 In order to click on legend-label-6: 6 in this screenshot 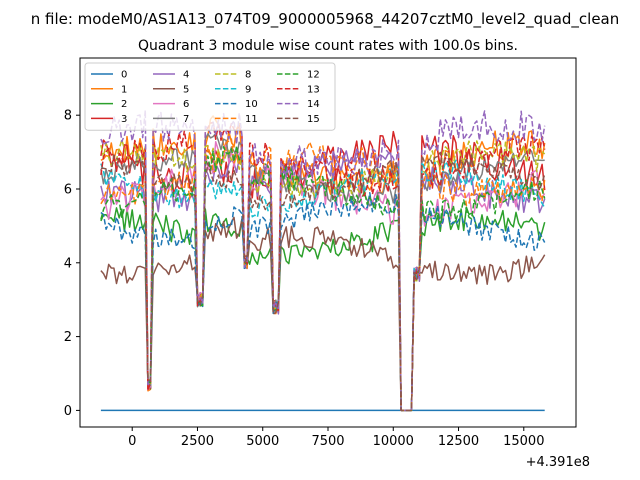, I will do `click(186, 104)`.